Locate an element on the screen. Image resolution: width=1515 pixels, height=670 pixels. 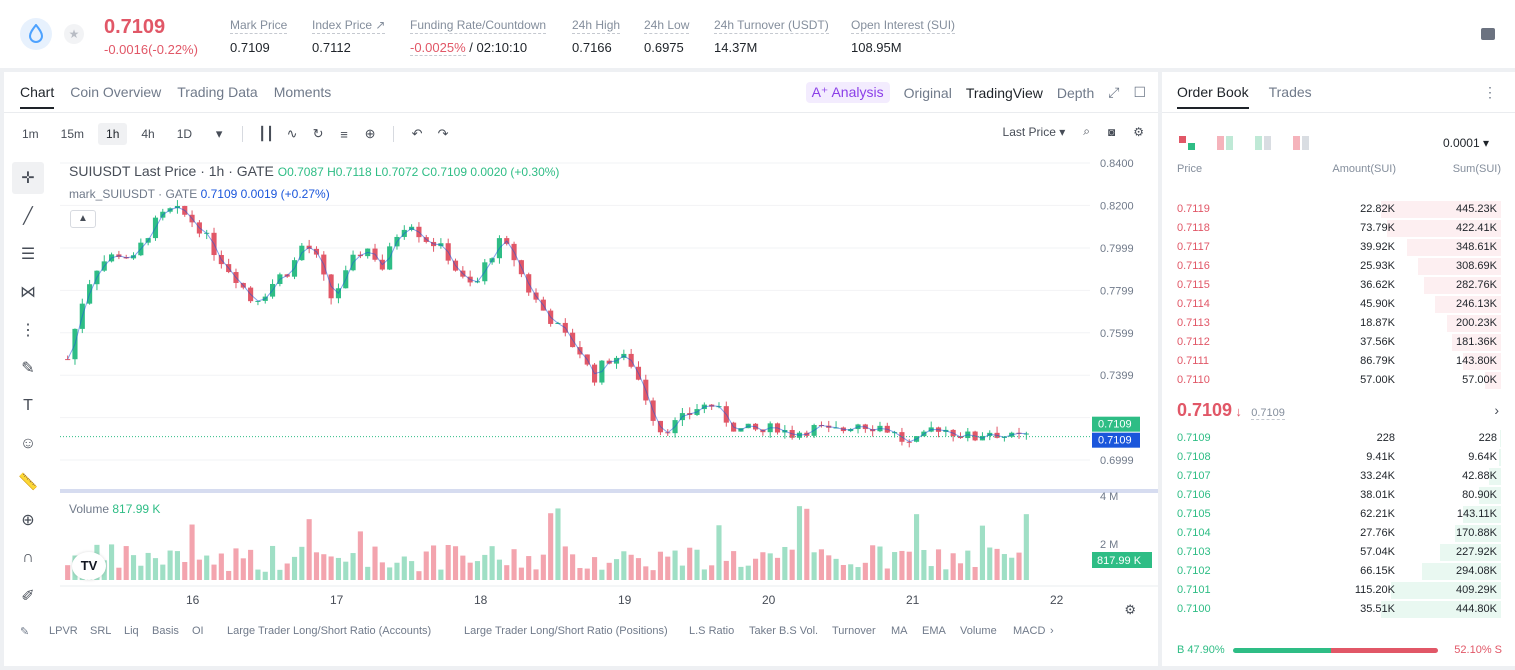
bid-row: 0.7106 38.01K 80.90K is located at coordinates (1338, 495).